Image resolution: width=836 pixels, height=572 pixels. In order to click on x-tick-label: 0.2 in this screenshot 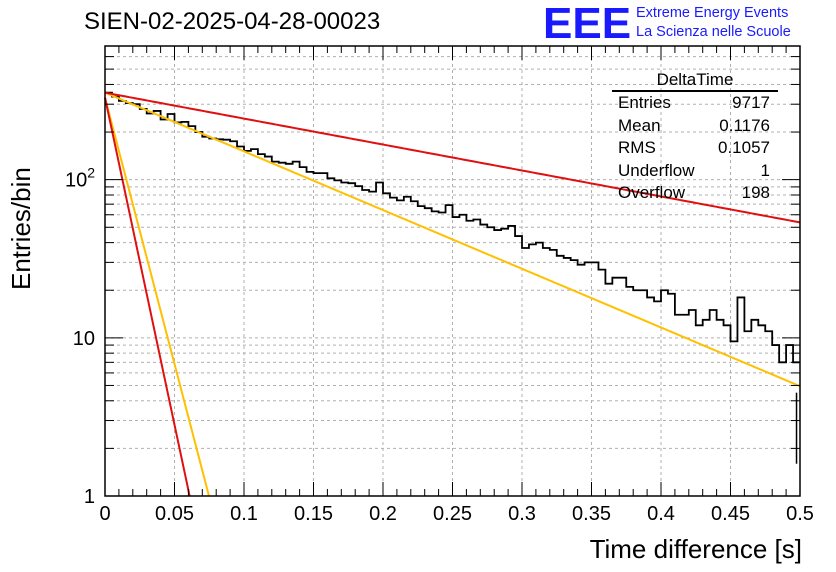, I will do `click(383, 514)`.